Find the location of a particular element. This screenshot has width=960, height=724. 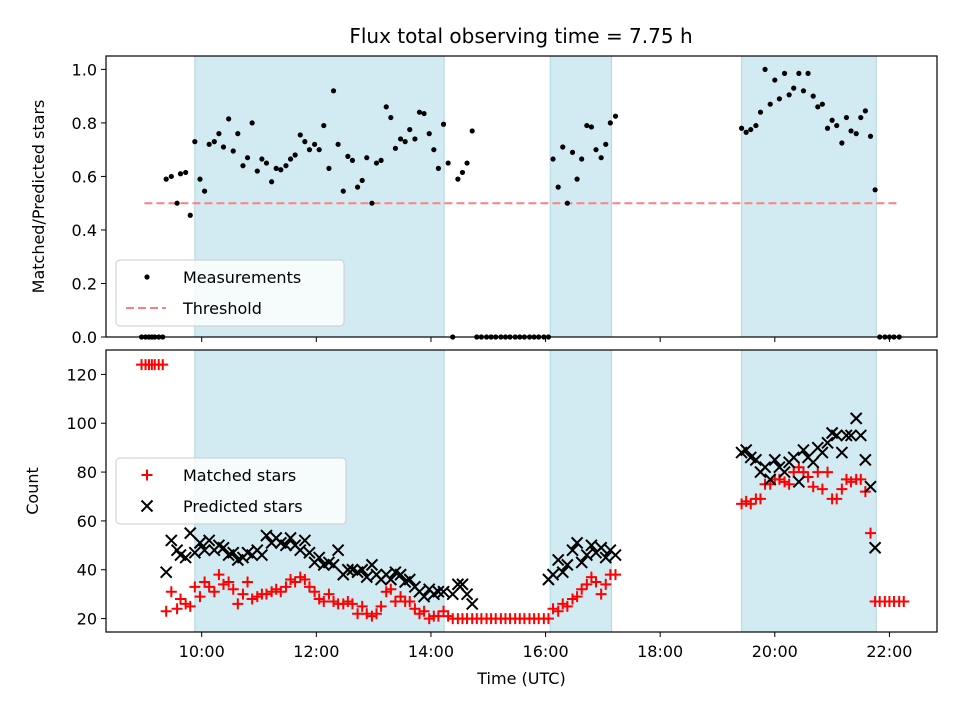

y-tick-label: 1.0 is located at coordinates (84, 69).